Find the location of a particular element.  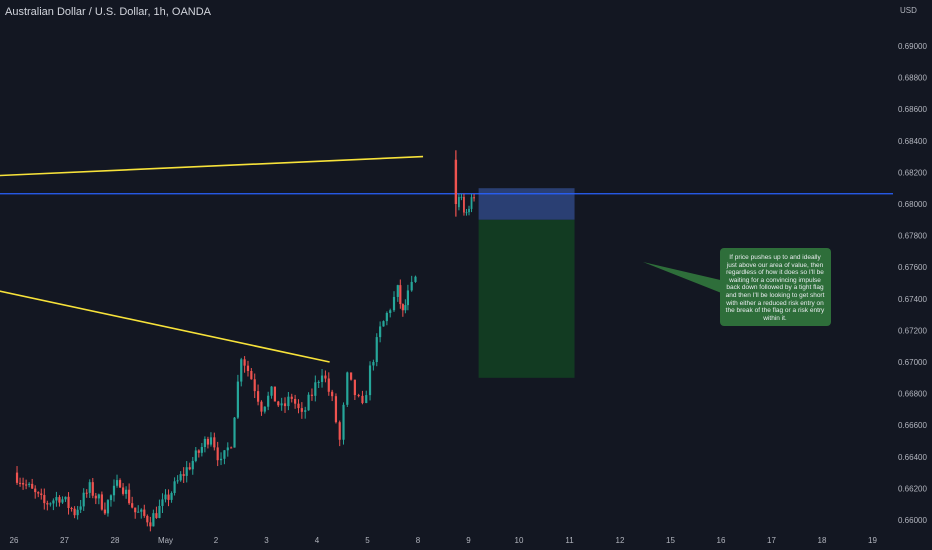

price-tick-label: 0.66600 is located at coordinates (912, 425).